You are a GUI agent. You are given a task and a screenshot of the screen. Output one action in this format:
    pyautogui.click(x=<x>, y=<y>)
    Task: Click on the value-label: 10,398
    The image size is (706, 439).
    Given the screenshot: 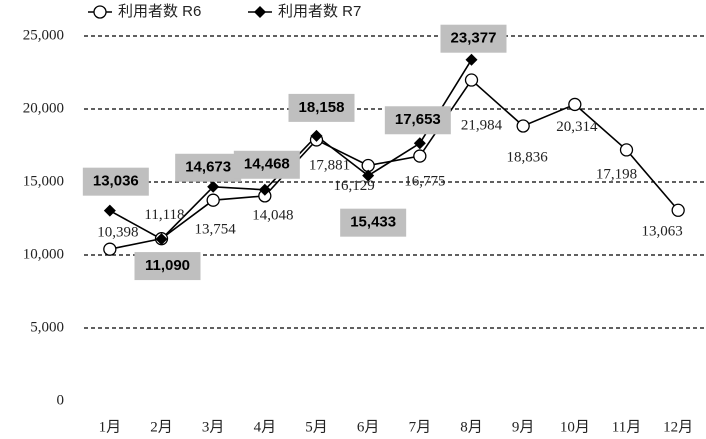 What is the action you would take?
    pyautogui.click(x=117, y=233)
    